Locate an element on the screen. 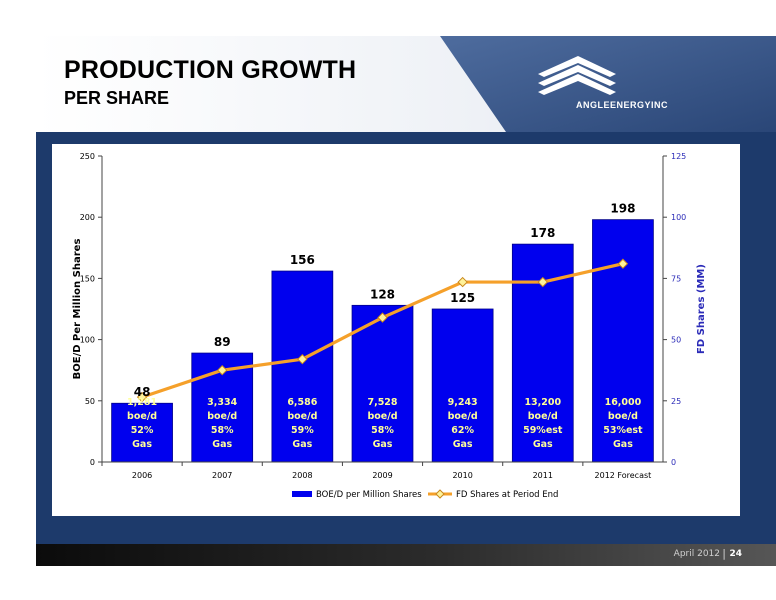 Image resolution: width=776 pixels, height=600 pixels. bar-annotation: 3,334 is located at coordinates (222, 402).